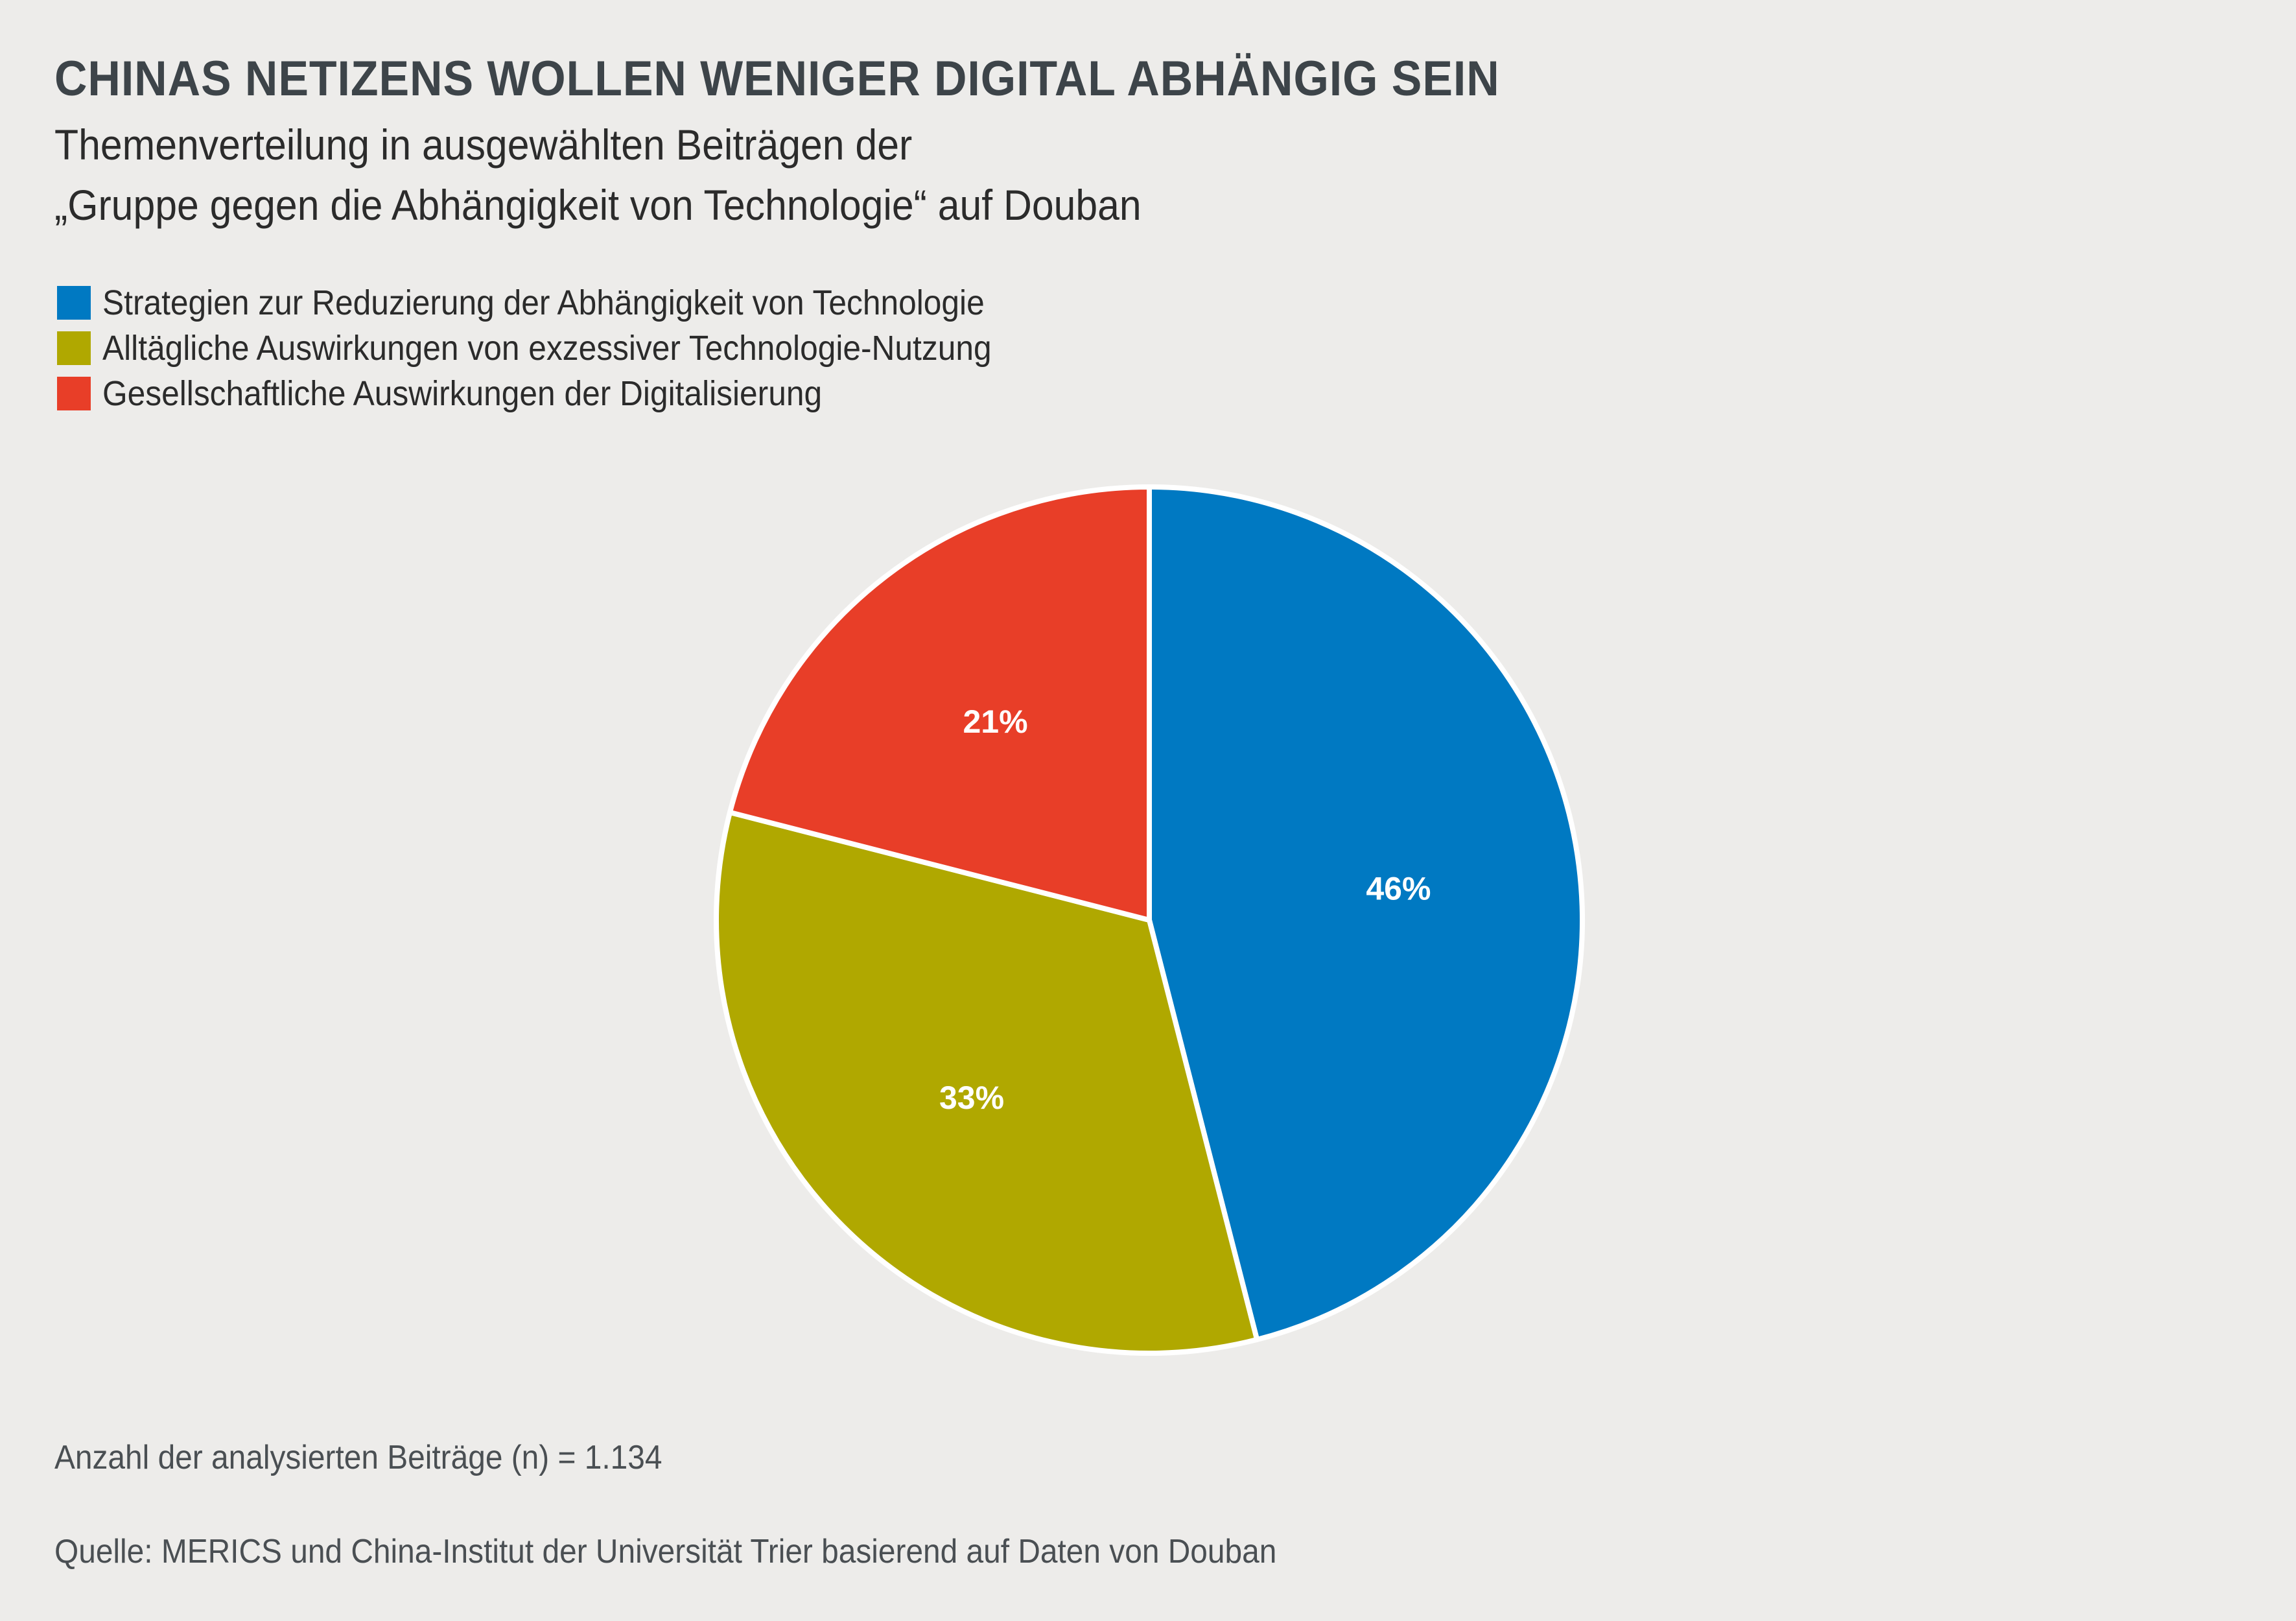  What do you see at coordinates (1399, 888) in the screenshot?
I see `slice-data-label: 46%` at bounding box center [1399, 888].